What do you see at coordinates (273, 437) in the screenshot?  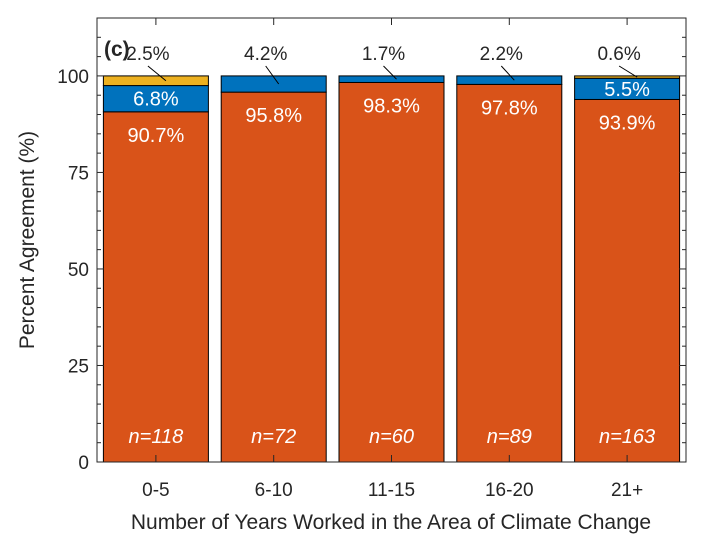 I see `sample-size-label-6-10: n=72` at bounding box center [273, 437].